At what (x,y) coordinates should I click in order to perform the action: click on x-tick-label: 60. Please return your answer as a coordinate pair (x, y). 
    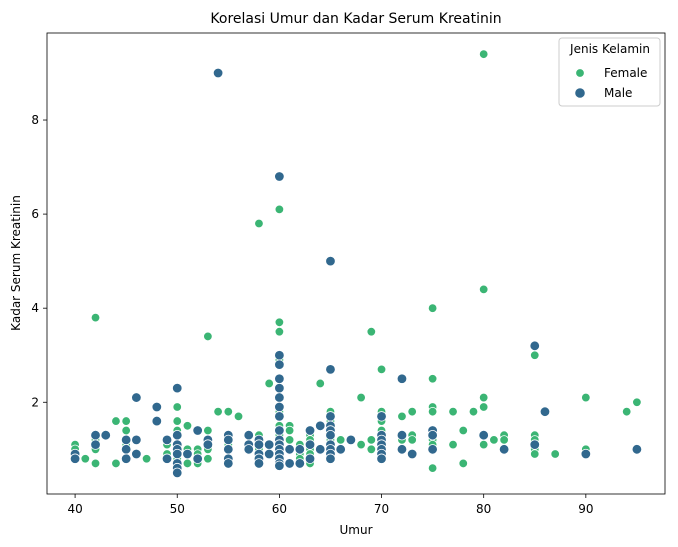
    Looking at the image, I should click on (279, 509).